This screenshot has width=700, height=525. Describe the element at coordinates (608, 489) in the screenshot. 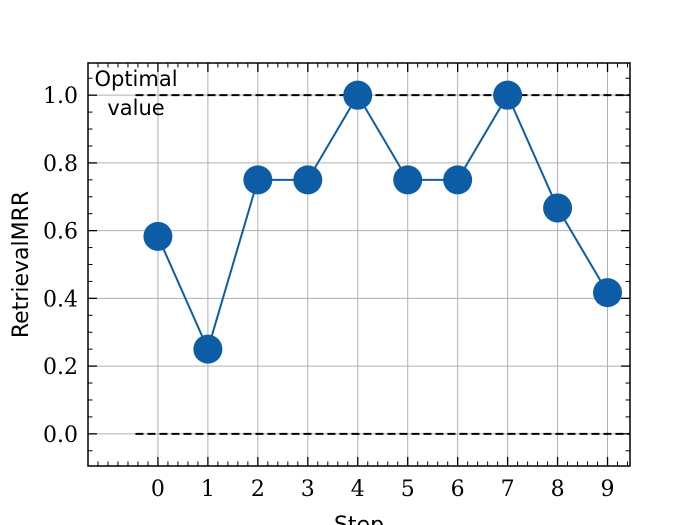

I see `x-tick-label: 9` at that location.